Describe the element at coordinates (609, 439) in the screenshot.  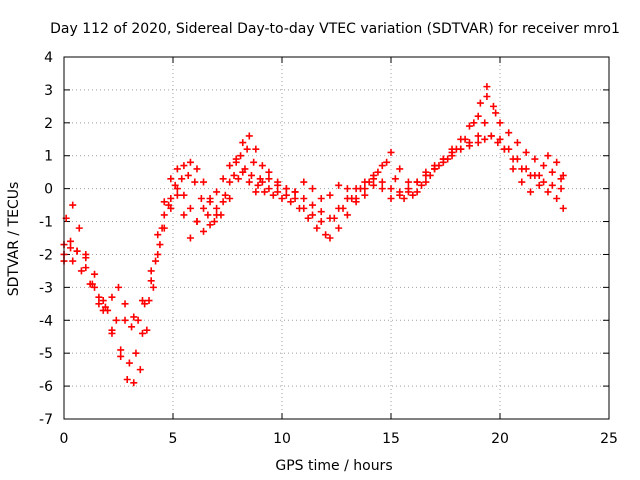
I see `x-tick-label: 25` at that location.